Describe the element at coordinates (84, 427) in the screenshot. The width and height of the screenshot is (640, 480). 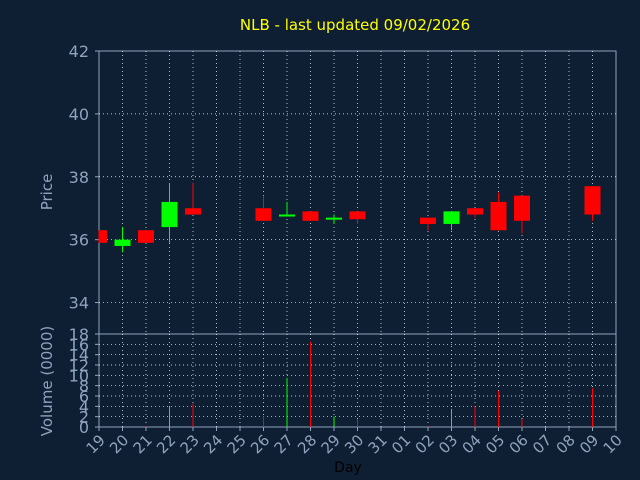
I see `volume-tick-label: 0` at that location.